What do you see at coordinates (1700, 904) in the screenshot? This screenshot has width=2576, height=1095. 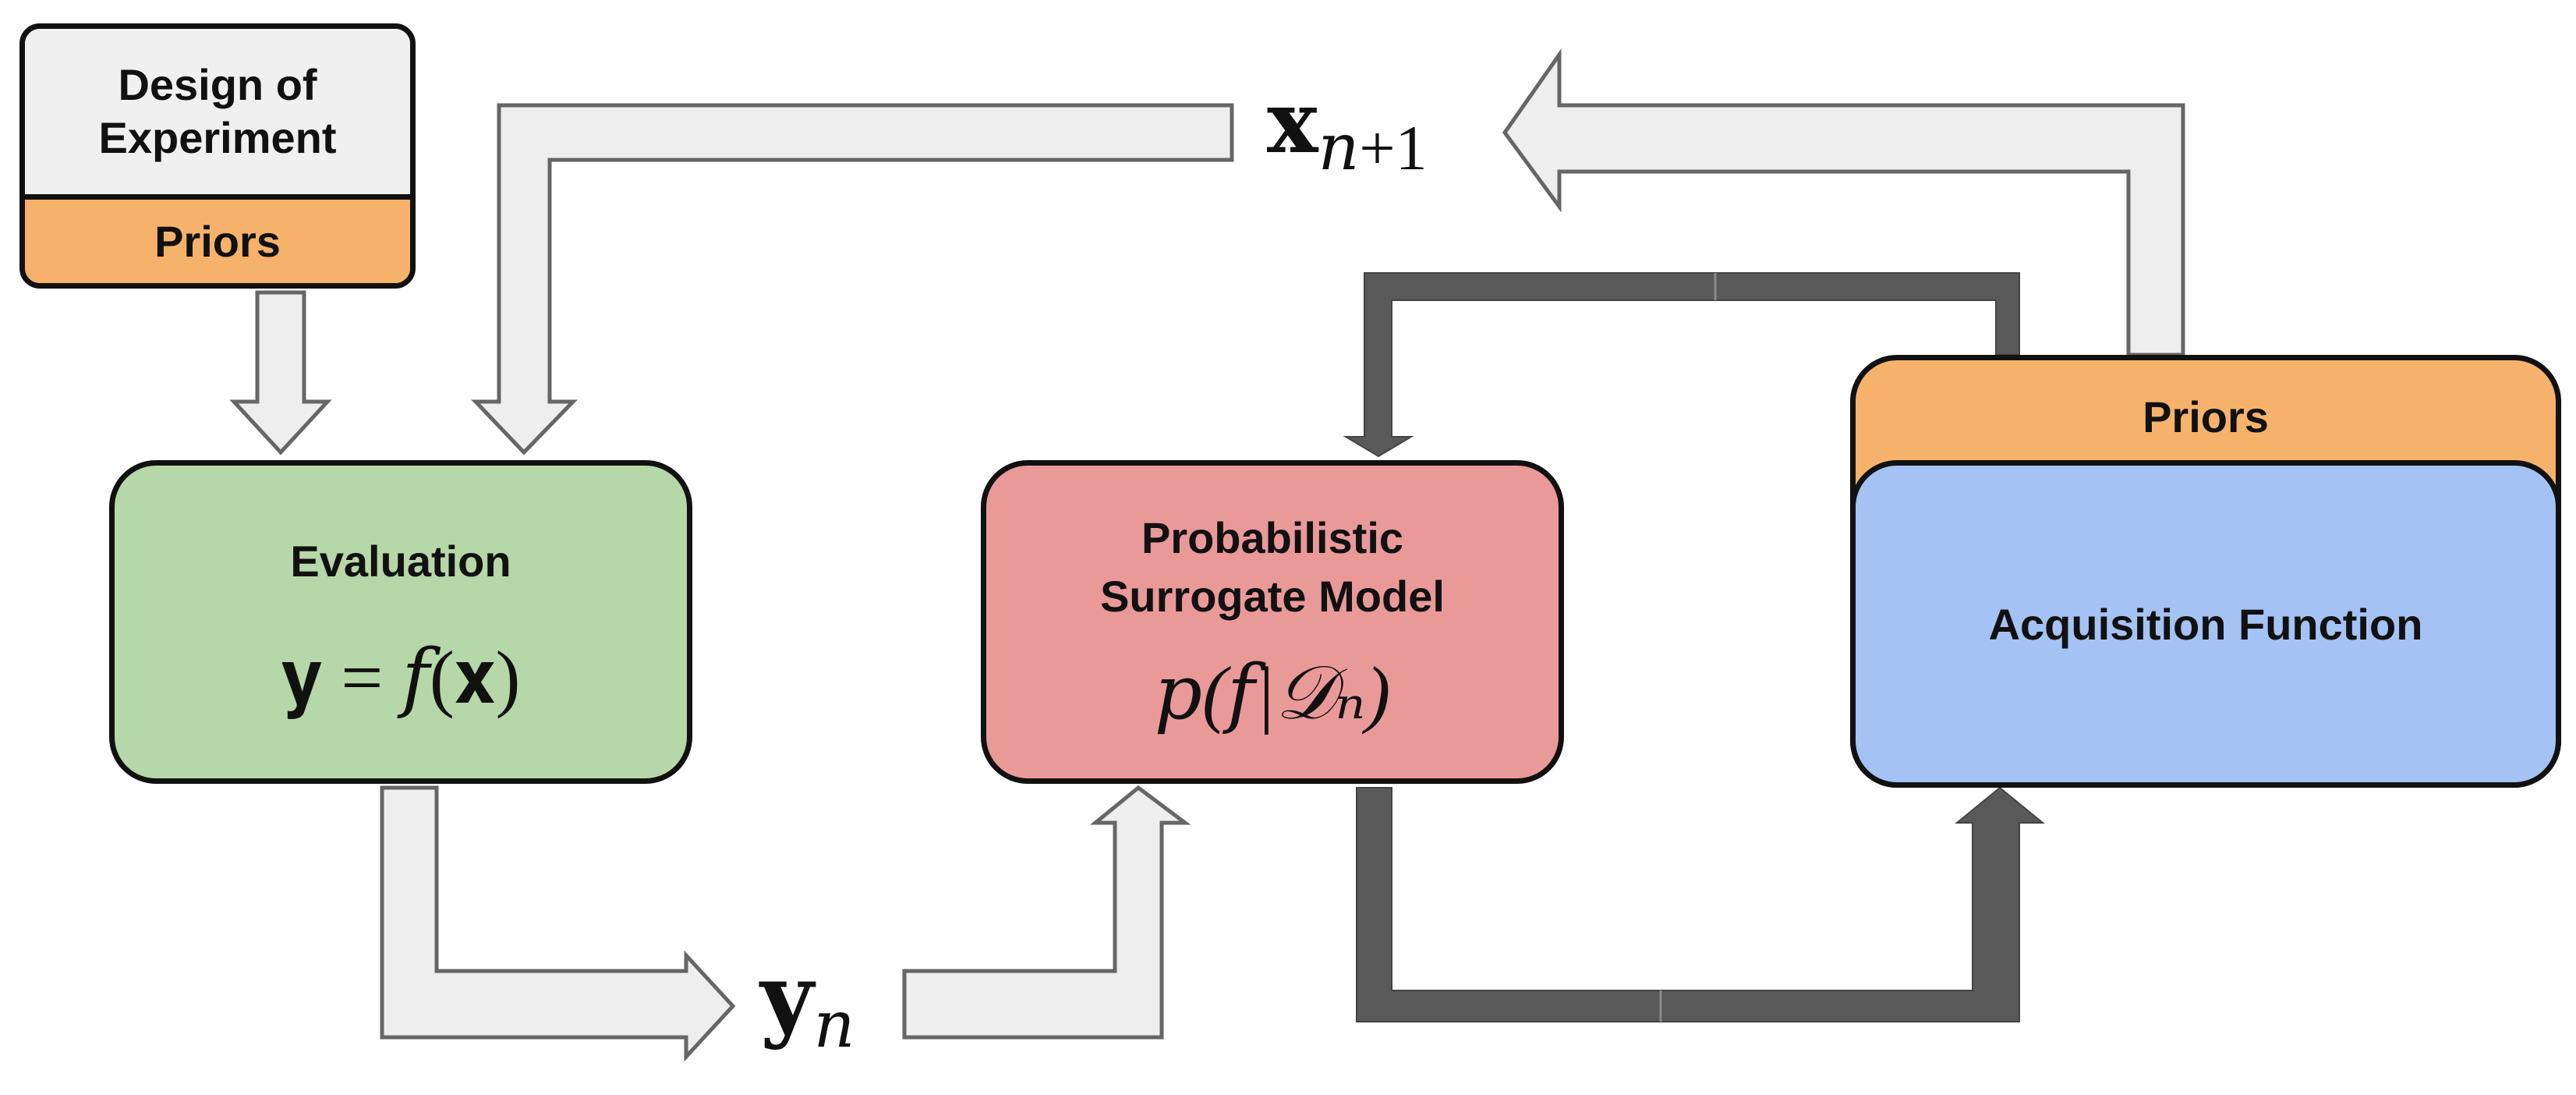 I see `arrow-surrogate-to-acquisition` at bounding box center [1700, 904].